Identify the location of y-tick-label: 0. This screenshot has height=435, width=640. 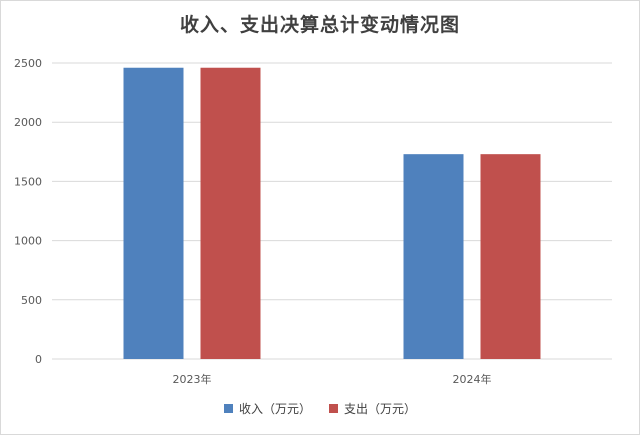
(38, 359).